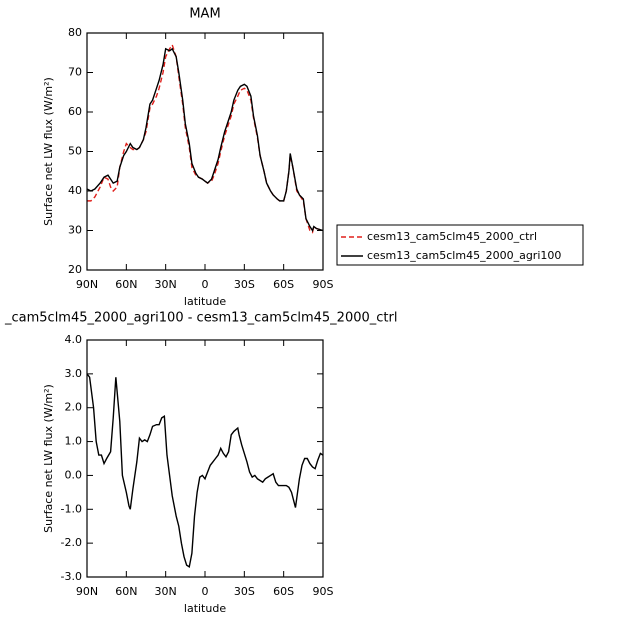 The height and width of the screenshot is (623, 622). I want to click on y-tick-label: 0.0, so click(74, 474).